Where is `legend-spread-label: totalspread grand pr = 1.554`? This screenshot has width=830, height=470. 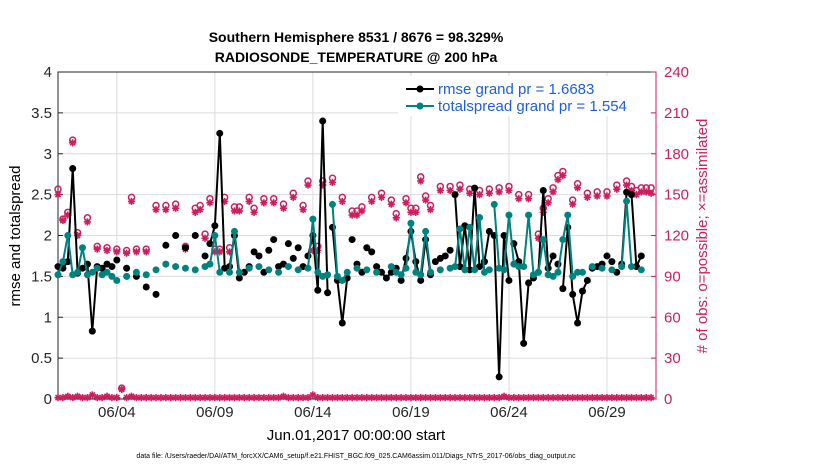 legend-spread-label: totalspread grand pr = 1.554 is located at coordinates (532, 106).